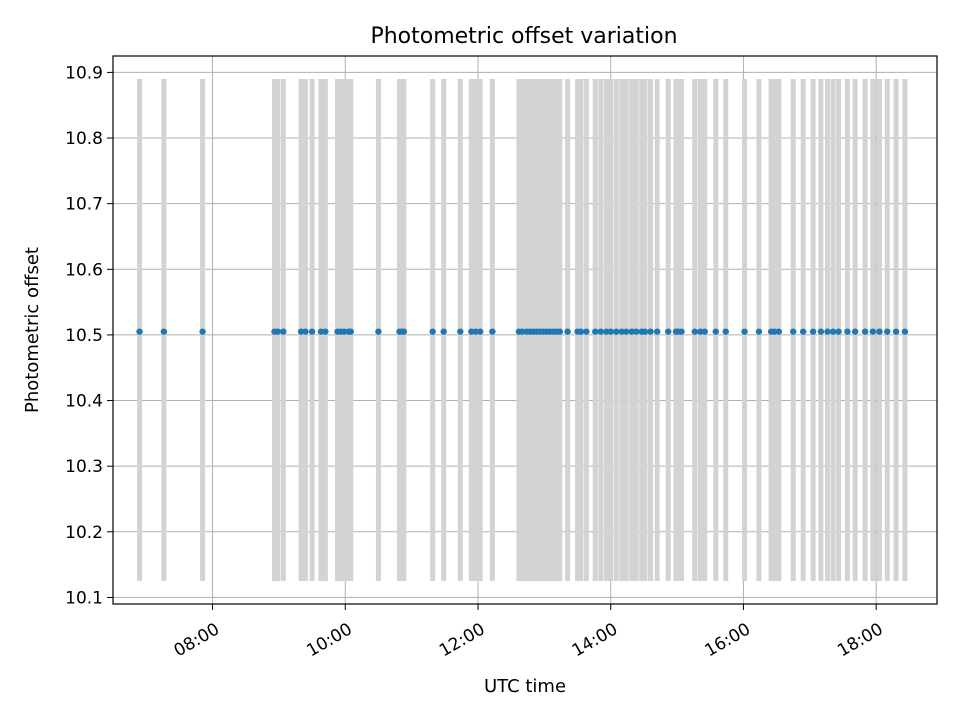  What do you see at coordinates (860, 640) in the screenshot?
I see `x-tick-label: 18:00` at bounding box center [860, 640].